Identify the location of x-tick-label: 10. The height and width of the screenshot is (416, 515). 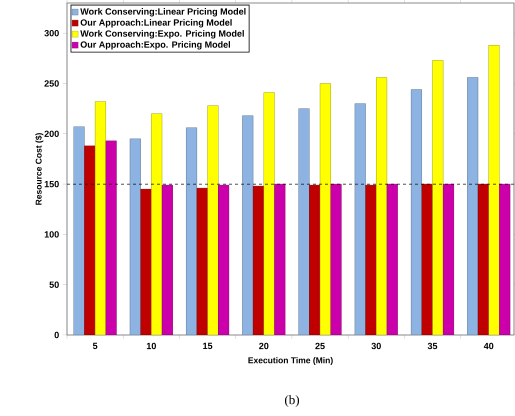
(151, 346).